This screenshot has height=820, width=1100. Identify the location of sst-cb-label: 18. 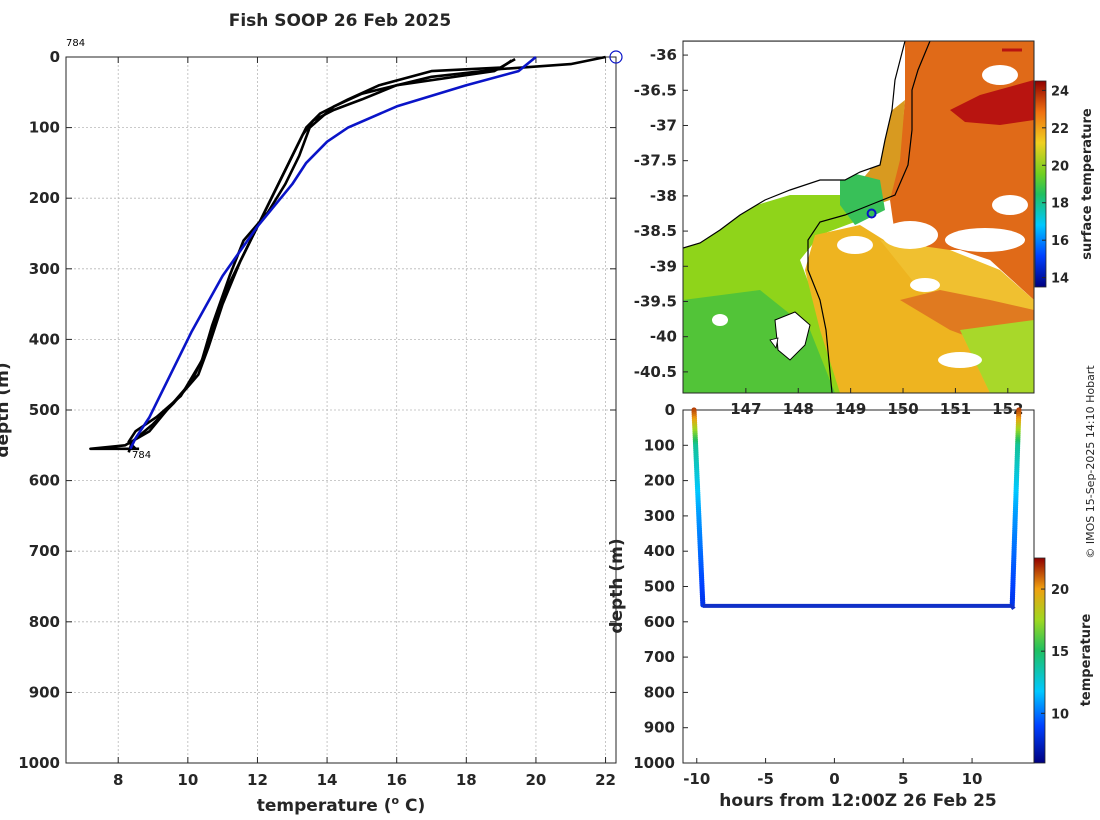
(1060, 204).